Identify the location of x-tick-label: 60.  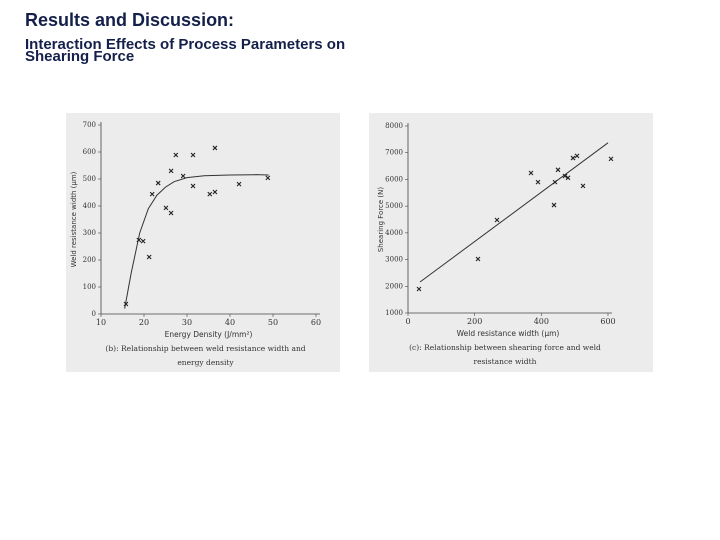
(316, 322).